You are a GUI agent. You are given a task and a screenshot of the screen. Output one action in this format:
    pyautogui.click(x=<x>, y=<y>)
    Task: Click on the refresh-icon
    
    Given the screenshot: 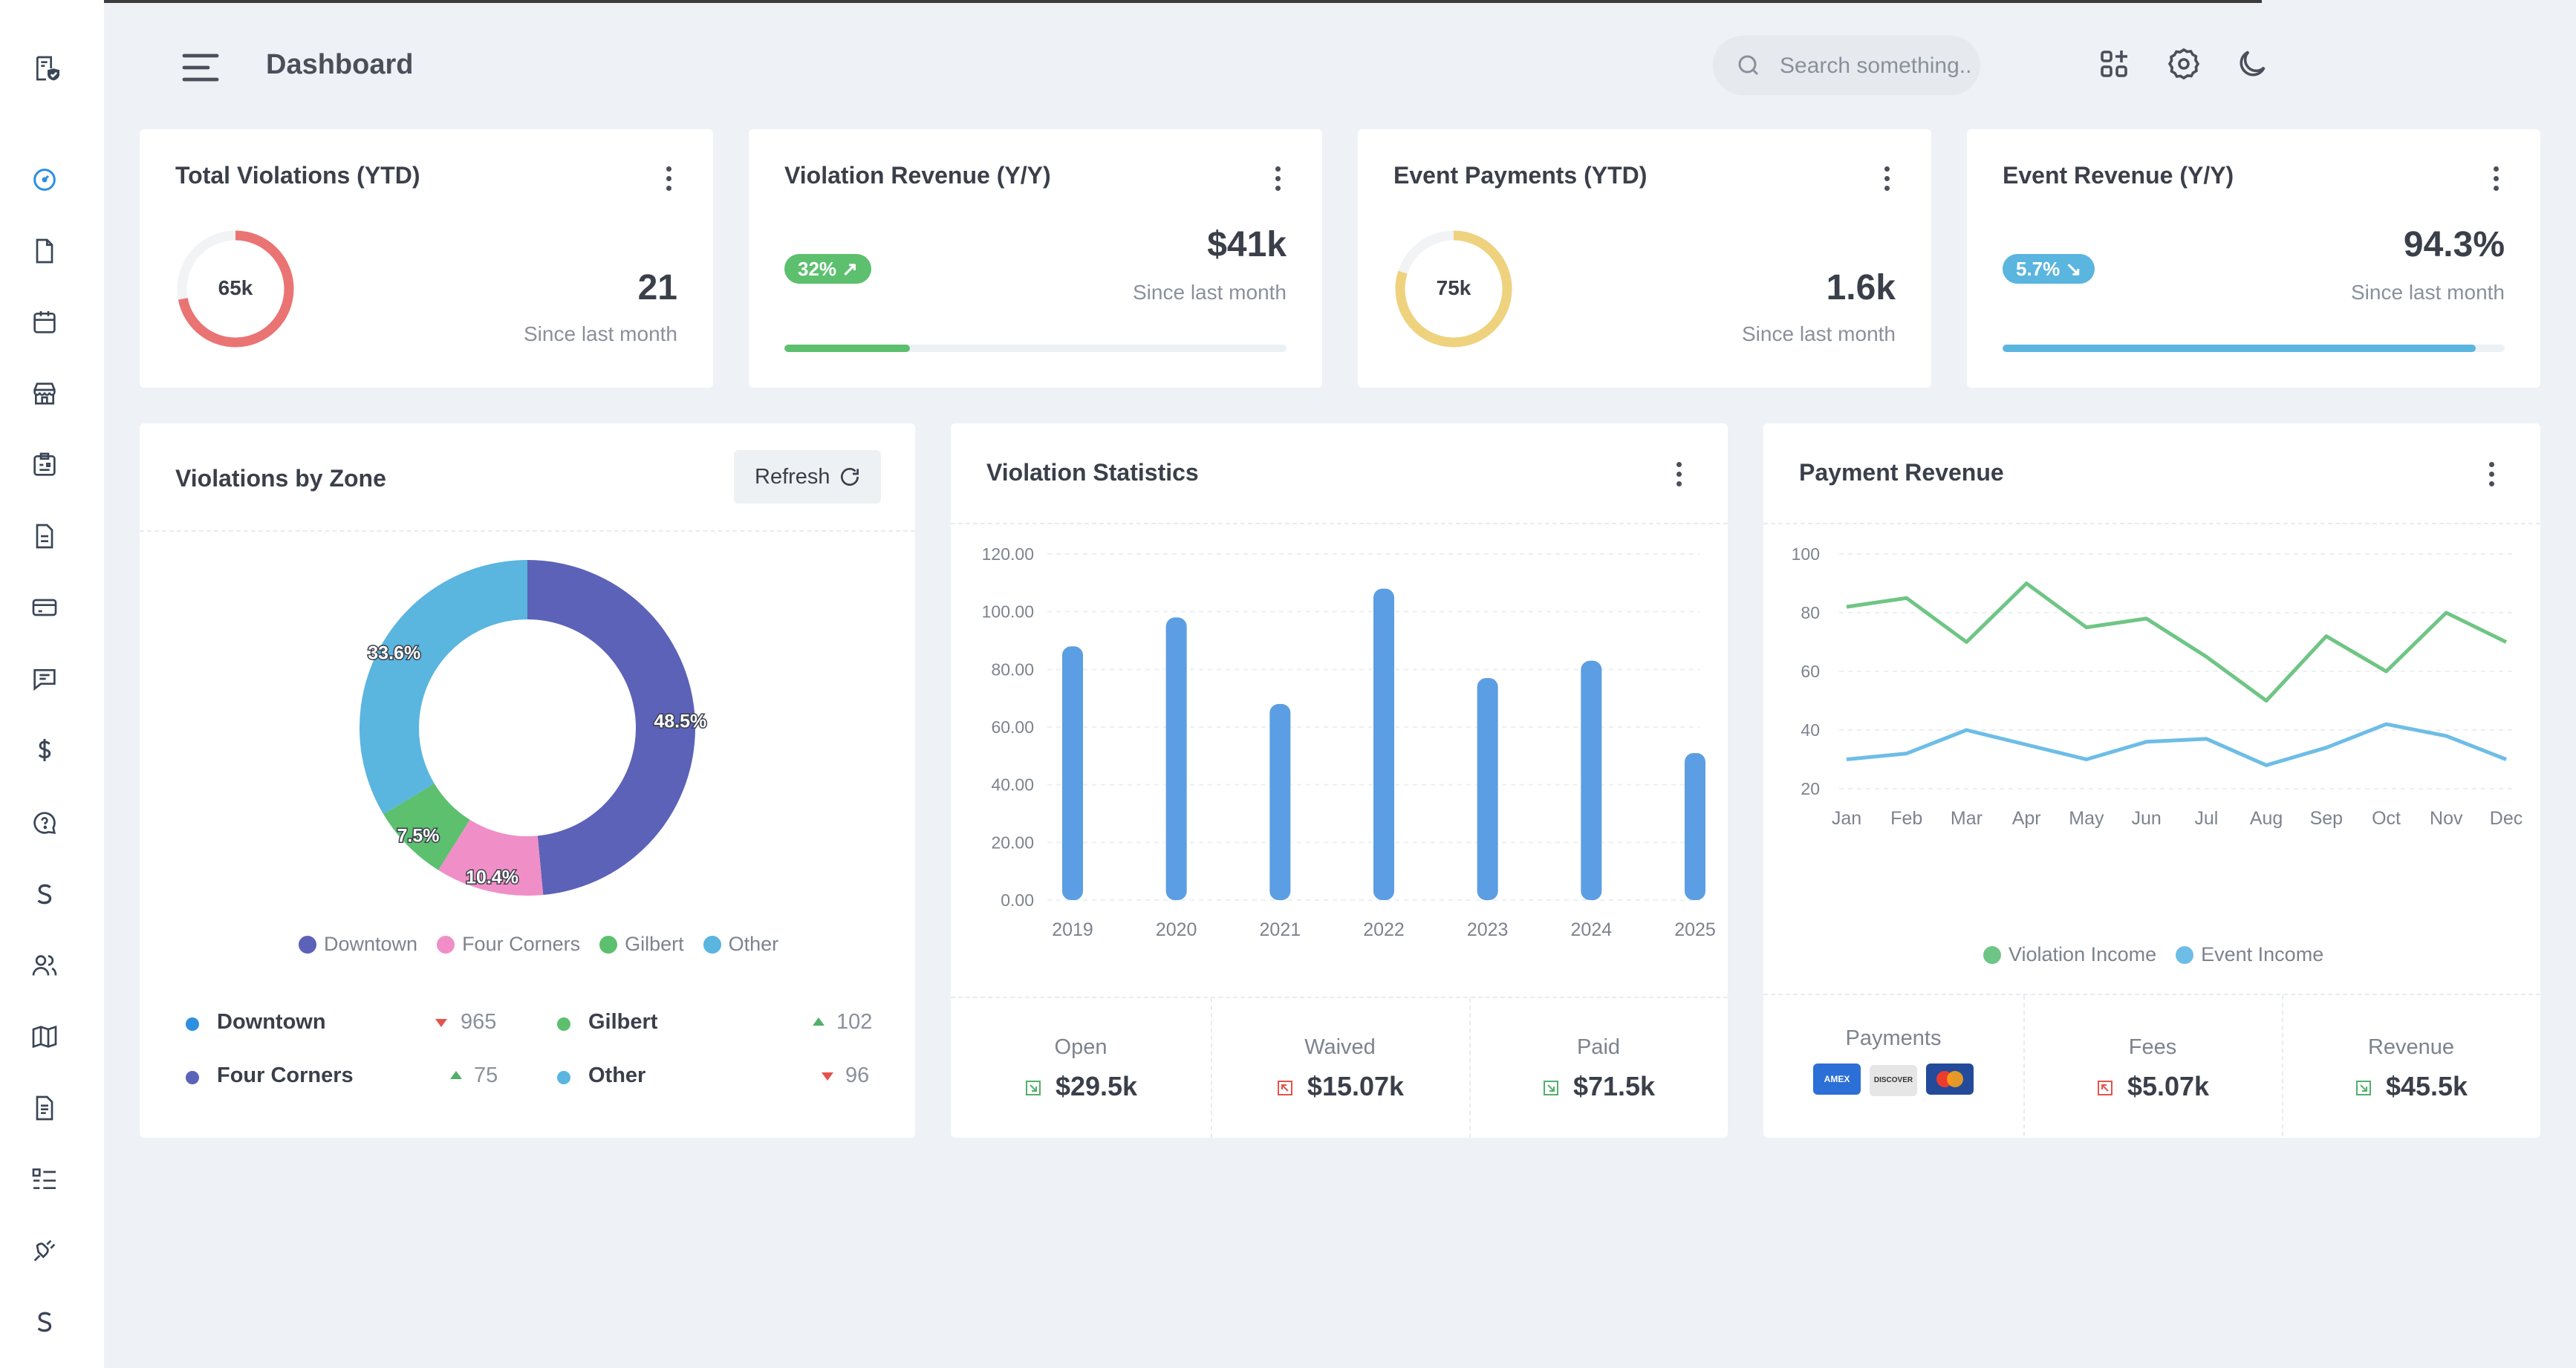 What is the action you would take?
    pyautogui.click(x=850, y=477)
    